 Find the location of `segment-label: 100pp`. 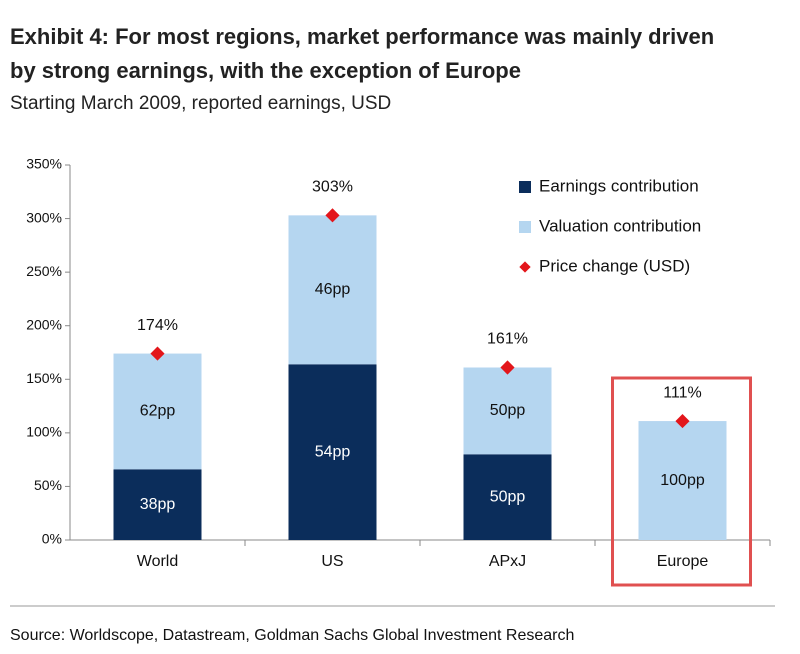

segment-label: 100pp is located at coordinates (682, 480).